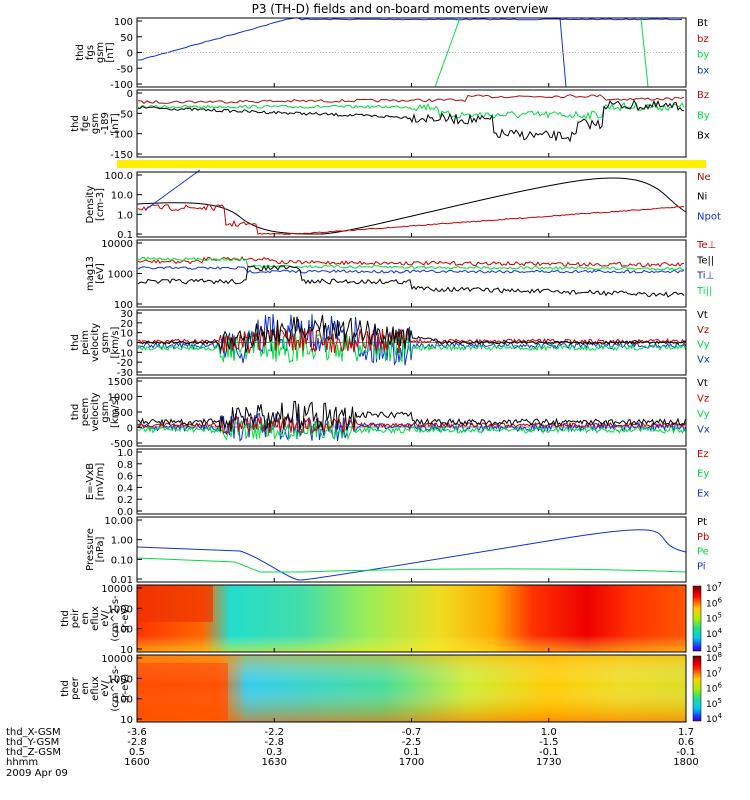 This screenshot has width=750, height=800. Describe the element at coordinates (125, 688) in the screenshot. I see `y-axis-label: sr-eV)` at that location.